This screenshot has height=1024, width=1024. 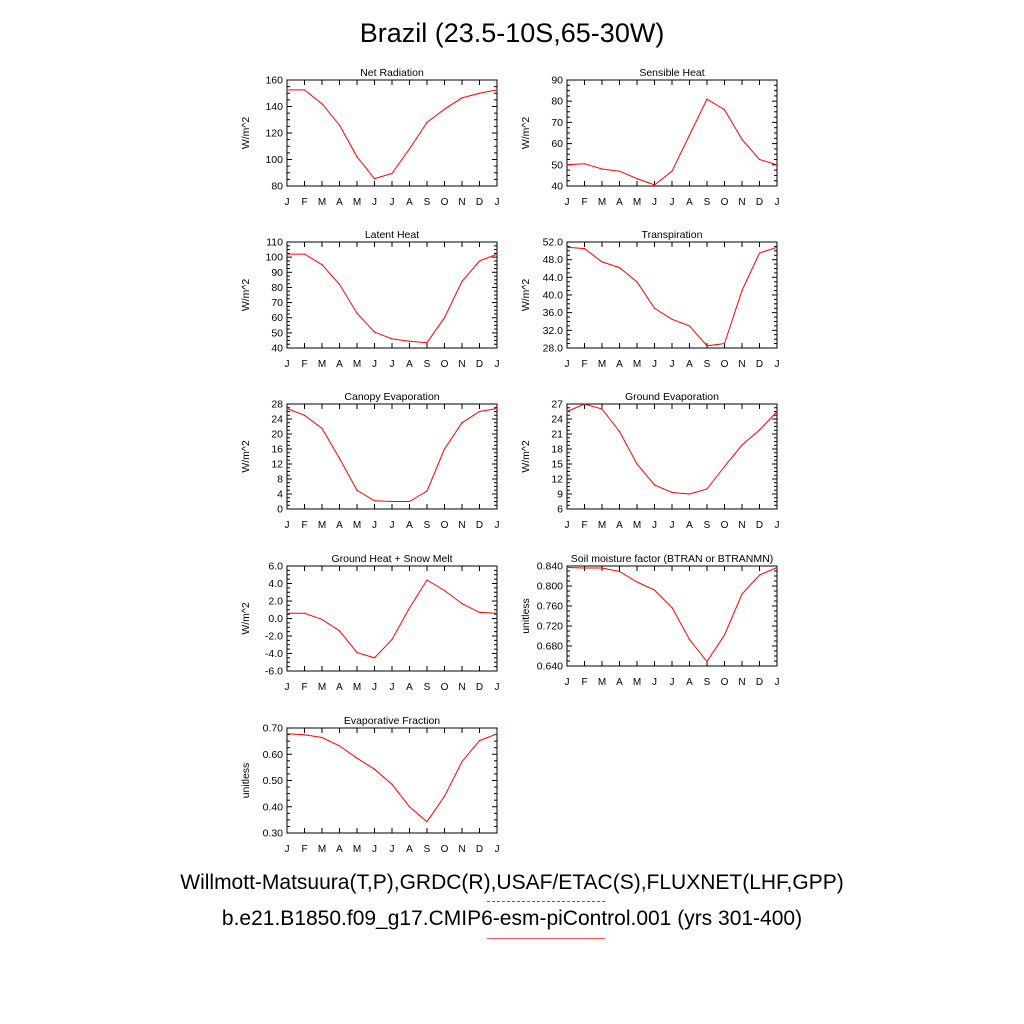 I want to click on y-tick-label: 2.0, so click(x=275, y=602).